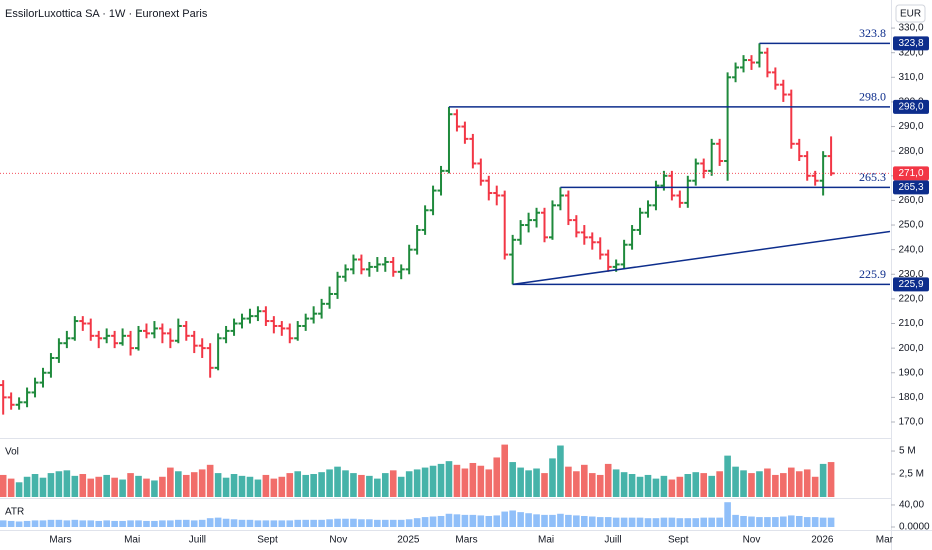  What do you see at coordinates (907, 451) in the screenshot?
I see `y-tick-label: 5 M` at bounding box center [907, 451].